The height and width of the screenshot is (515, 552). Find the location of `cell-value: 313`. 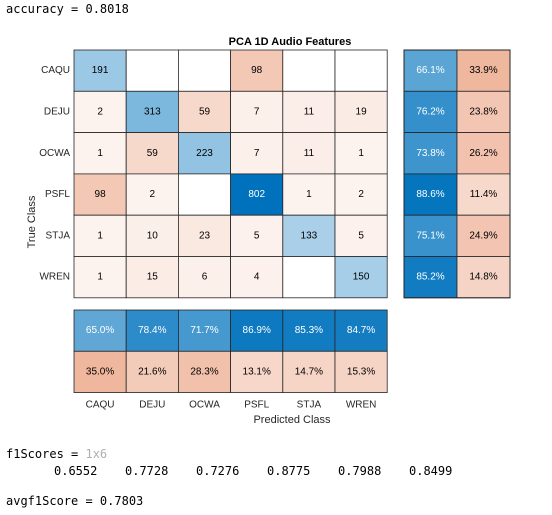

cell-value: 313 is located at coordinates (152, 111).